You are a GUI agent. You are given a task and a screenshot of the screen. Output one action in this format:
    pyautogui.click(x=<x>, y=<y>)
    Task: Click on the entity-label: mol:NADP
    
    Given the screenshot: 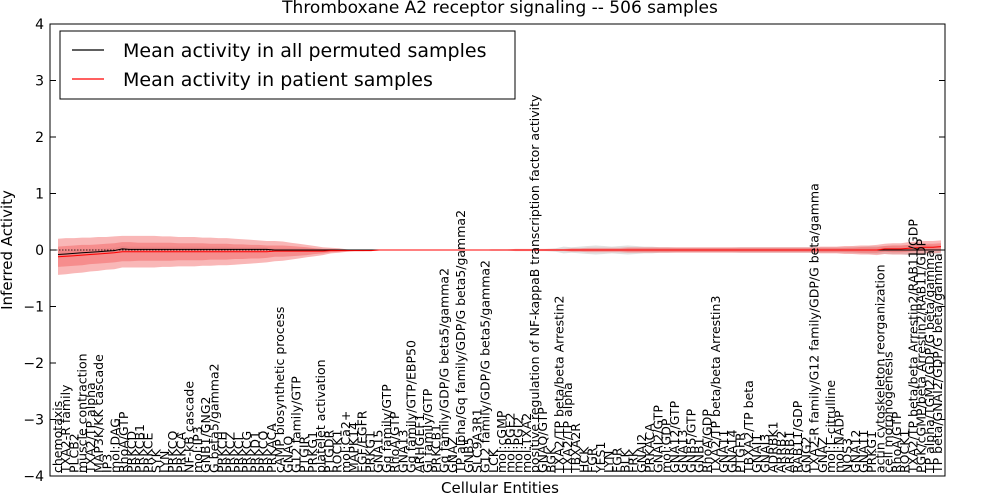 What is the action you would take?
    pyautogui.click(x=838, y=441)
    